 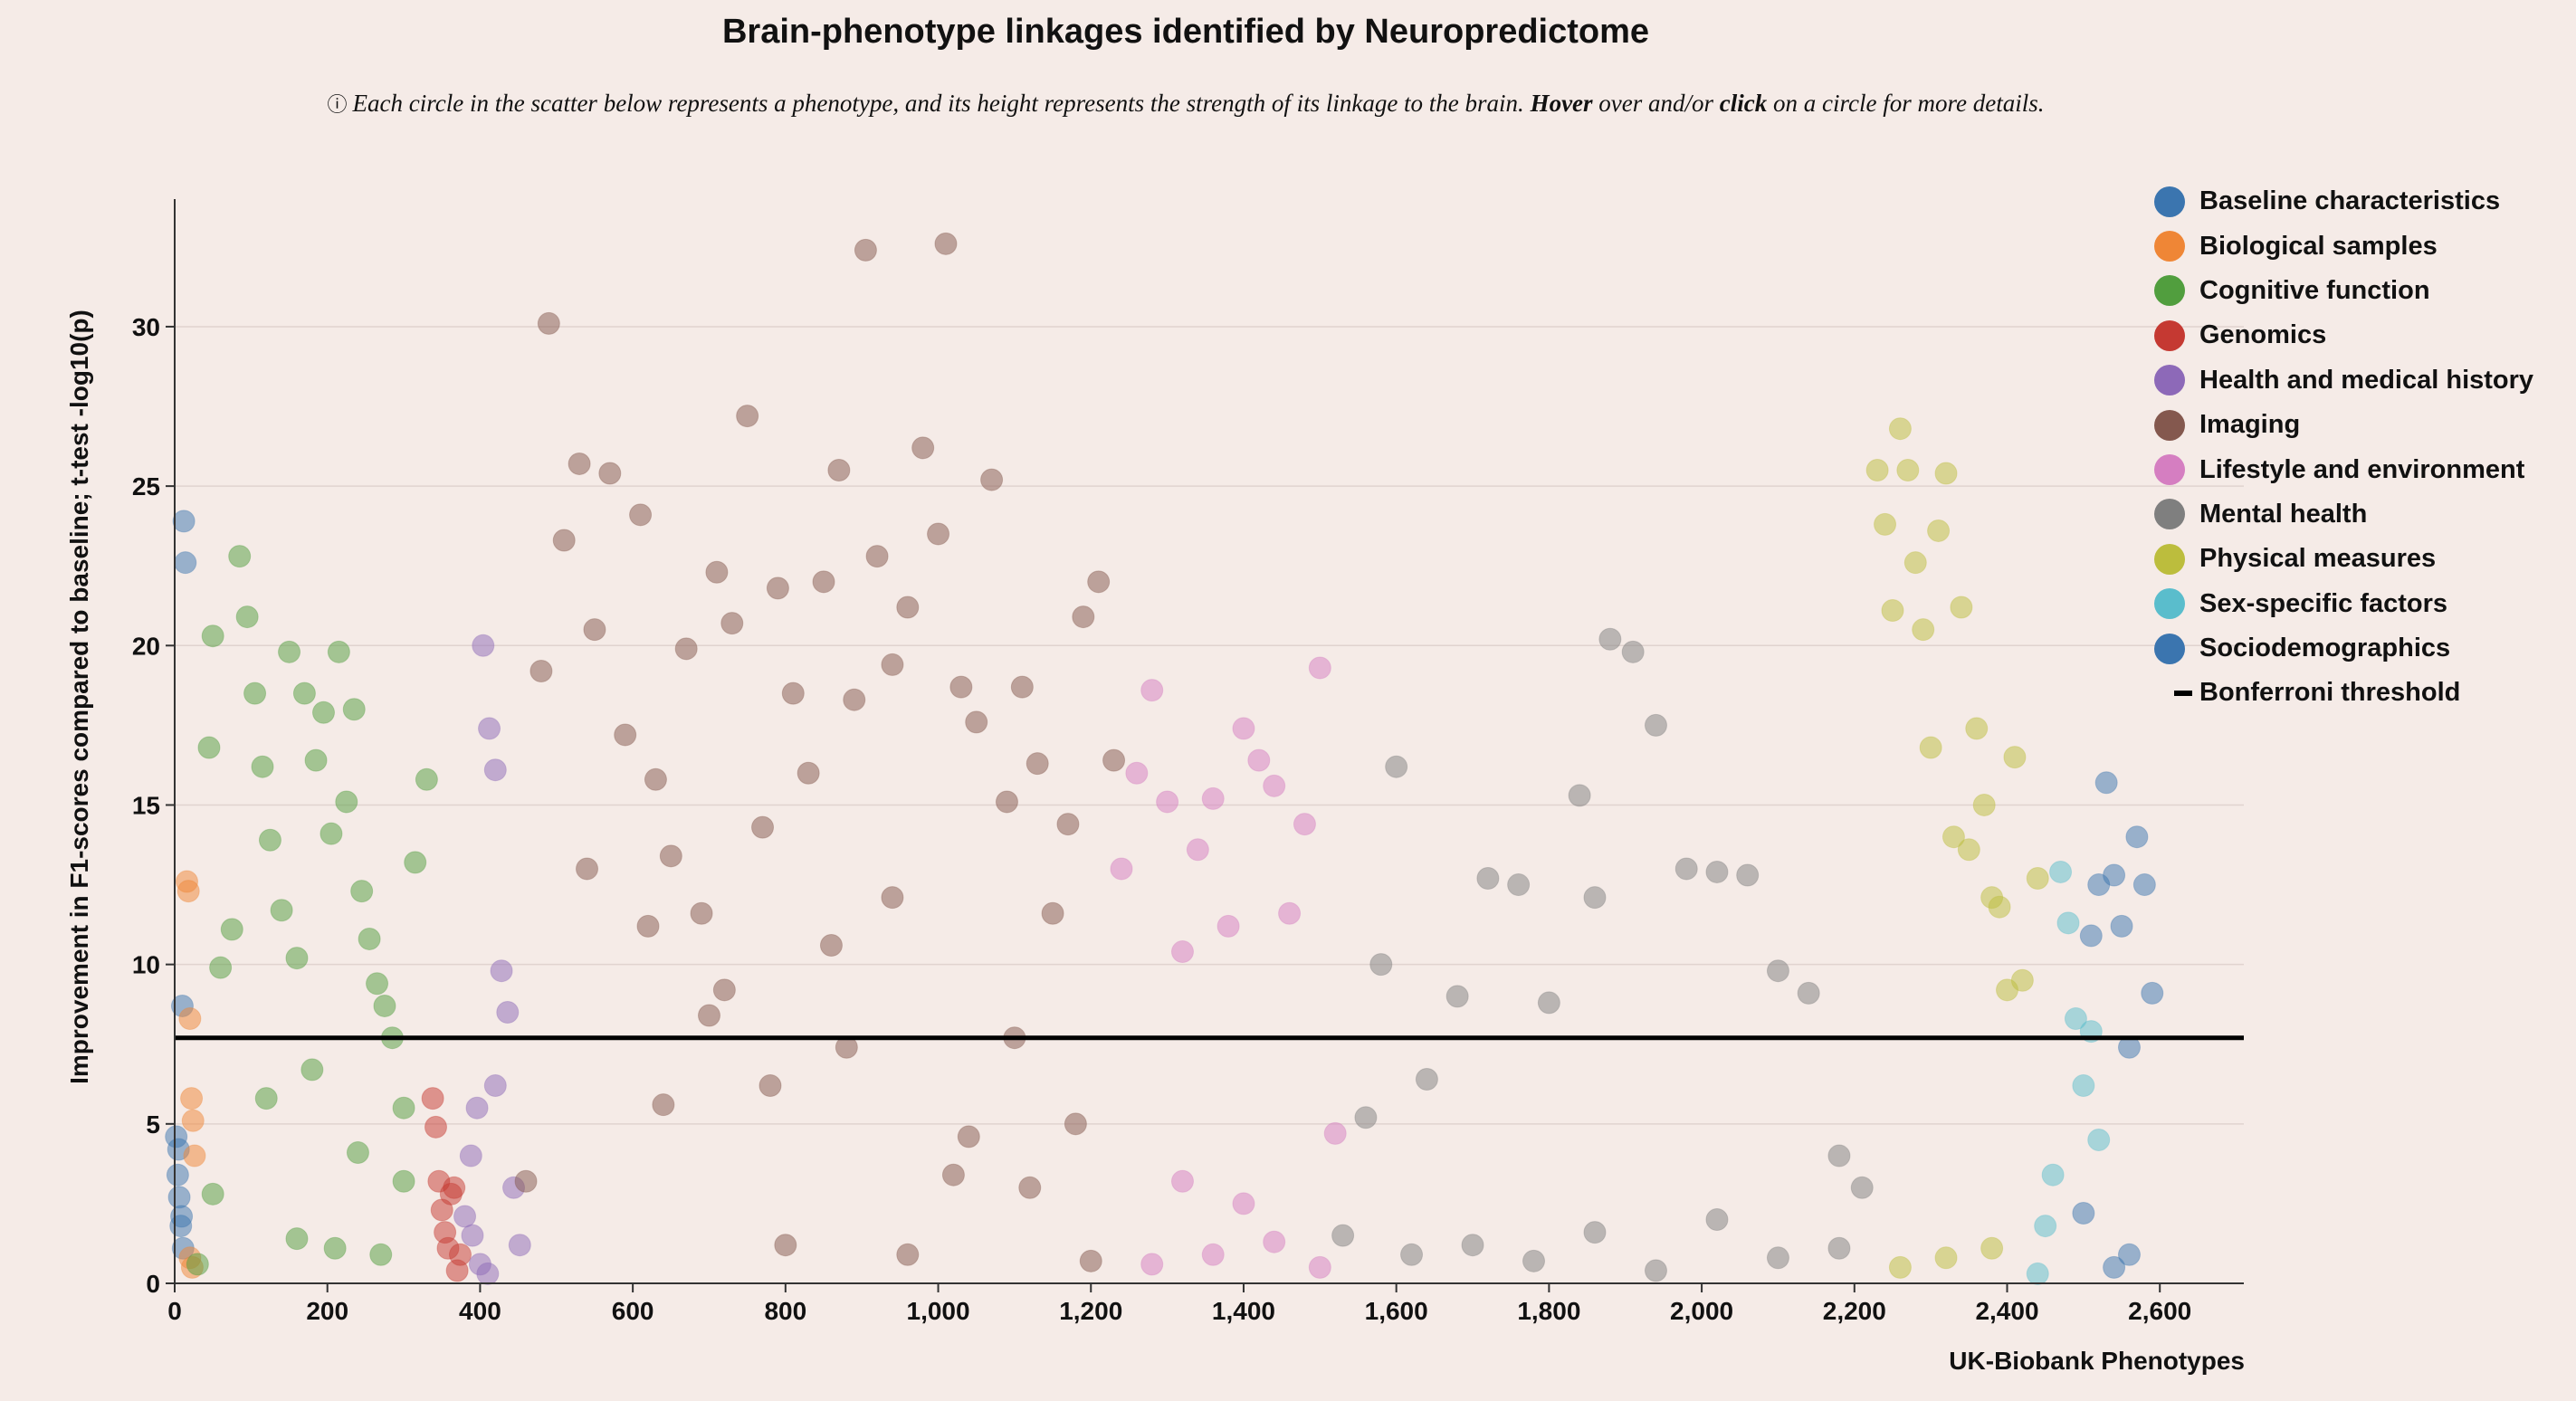 What do you see at coordinates (2343, 335) in the screenshot?
I see `legend-item: Genomics` at bounding box center [2343, 335].